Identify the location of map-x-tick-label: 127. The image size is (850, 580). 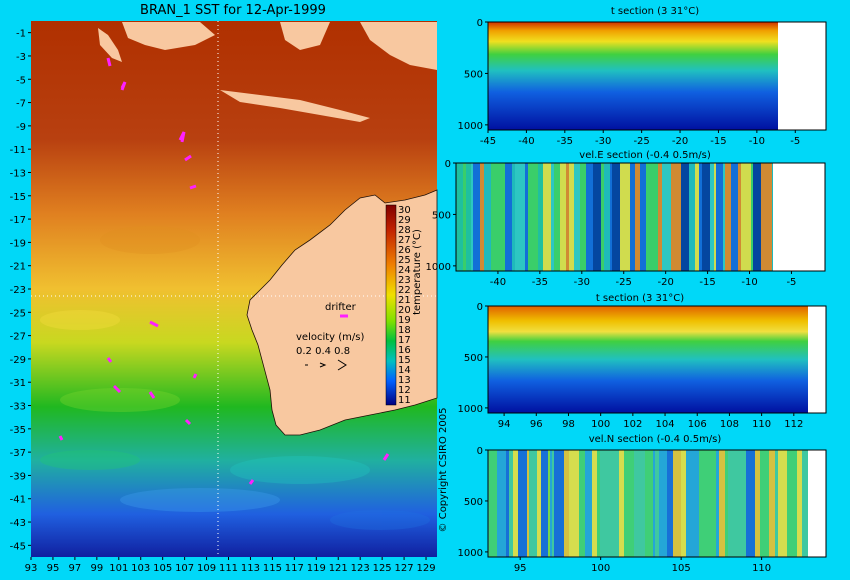
(404, 568).